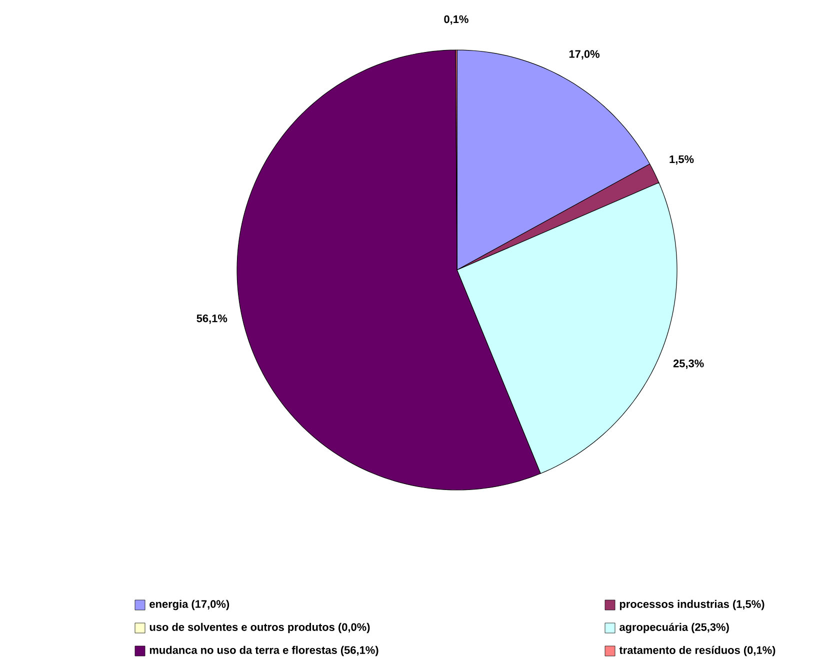  Describe the element at coordinates (264, 651) in the screenshot. I see `legend-label: mudanca no uso da terra e florestas (56,1%)` at that location.